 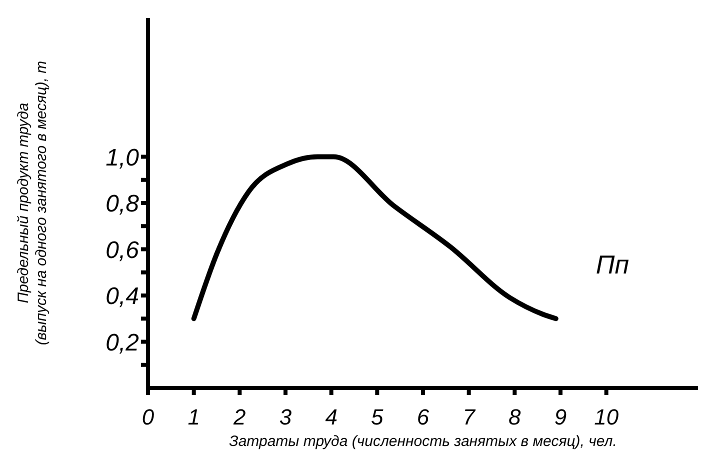 I want to click on x-tick-label: 0, so click(x=148, y=417).